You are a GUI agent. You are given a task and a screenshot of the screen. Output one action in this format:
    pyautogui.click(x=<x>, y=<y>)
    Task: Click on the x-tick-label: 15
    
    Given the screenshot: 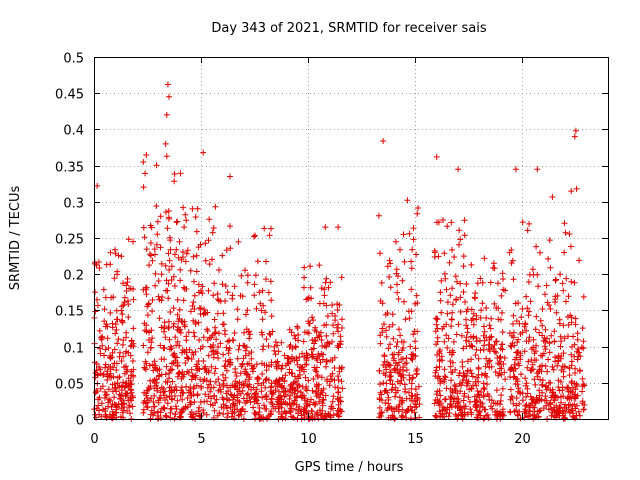 What is the action you would take?
    pyautogui.click(x=415, y=439)
    